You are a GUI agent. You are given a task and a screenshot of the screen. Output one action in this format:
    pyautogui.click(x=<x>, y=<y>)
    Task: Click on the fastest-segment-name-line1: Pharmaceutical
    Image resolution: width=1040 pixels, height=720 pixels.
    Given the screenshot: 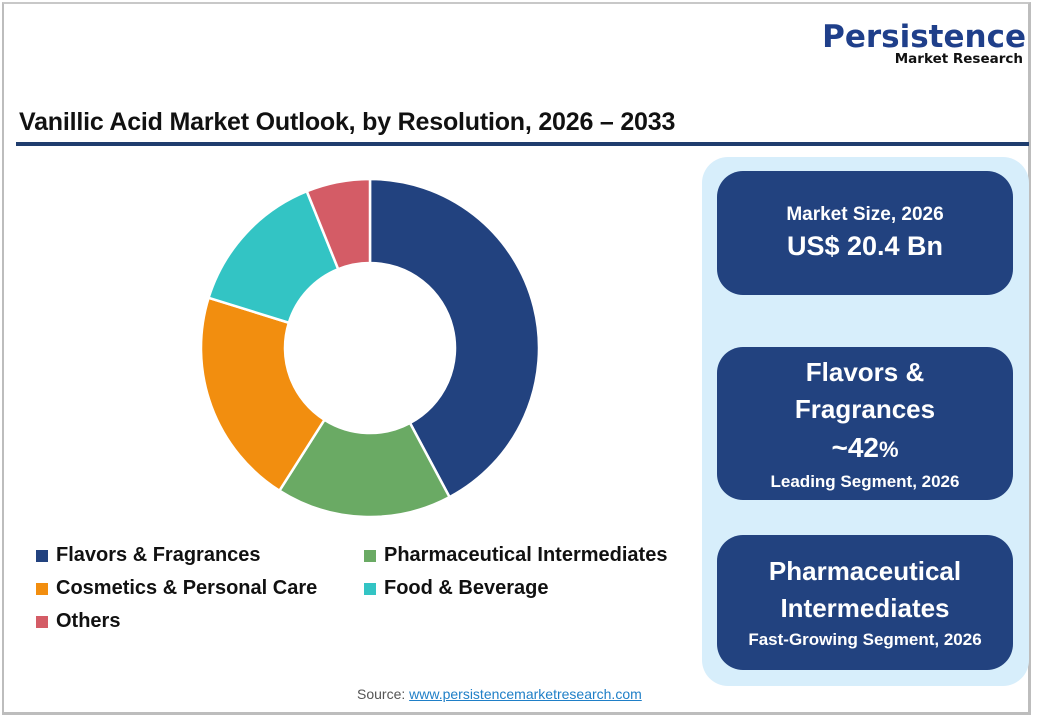 What is the action you would take?
    pyautogui.click(x=865, y=570)
    